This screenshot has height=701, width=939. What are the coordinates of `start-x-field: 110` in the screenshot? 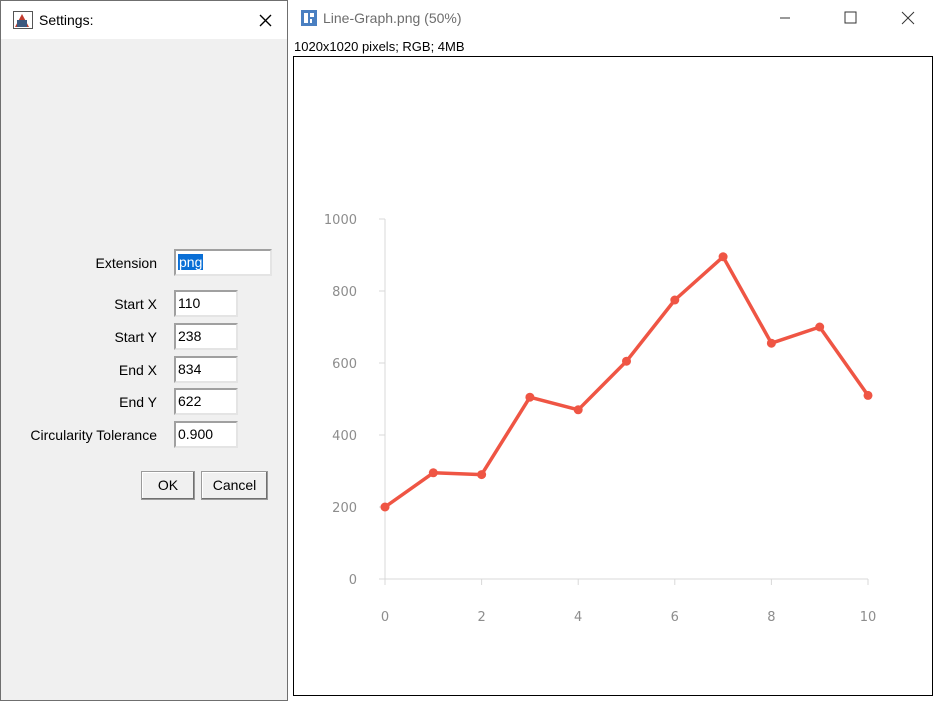 It's located at (206, 303).